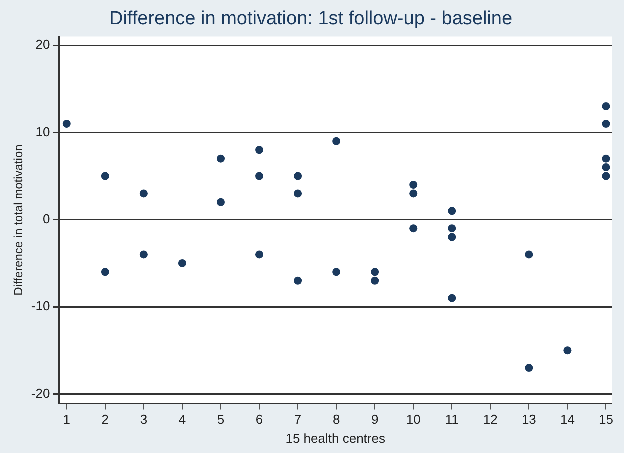 Image resolution: width=624 pixels, height=453 pixels. I want to click on x-tick-label: 6, so click(260, 420).